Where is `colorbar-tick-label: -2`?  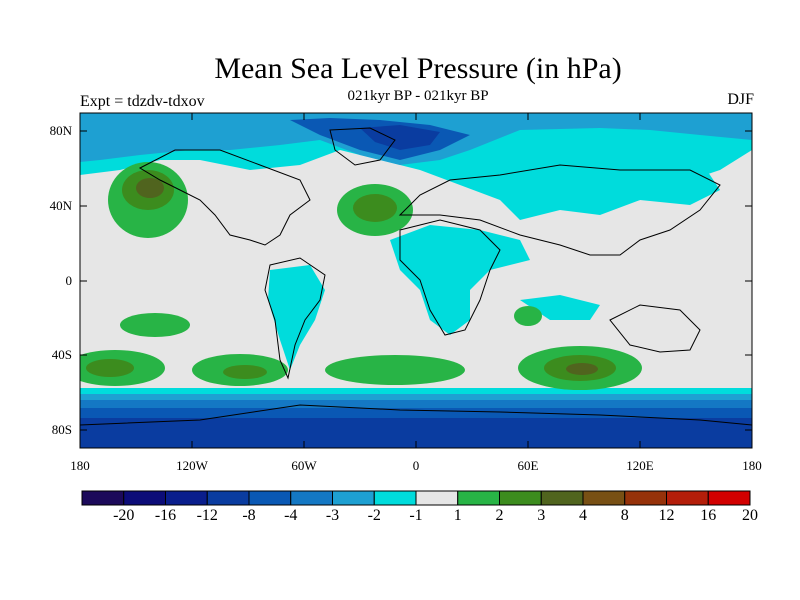 colorbar-tick-label: -2 is located at coordinates (374, 515).